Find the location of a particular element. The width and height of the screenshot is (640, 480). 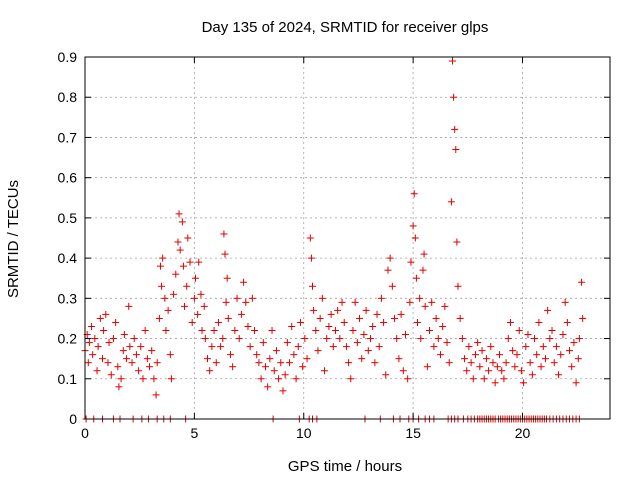

y-tick-label: 0.1 is located at coordinates (68, 379).